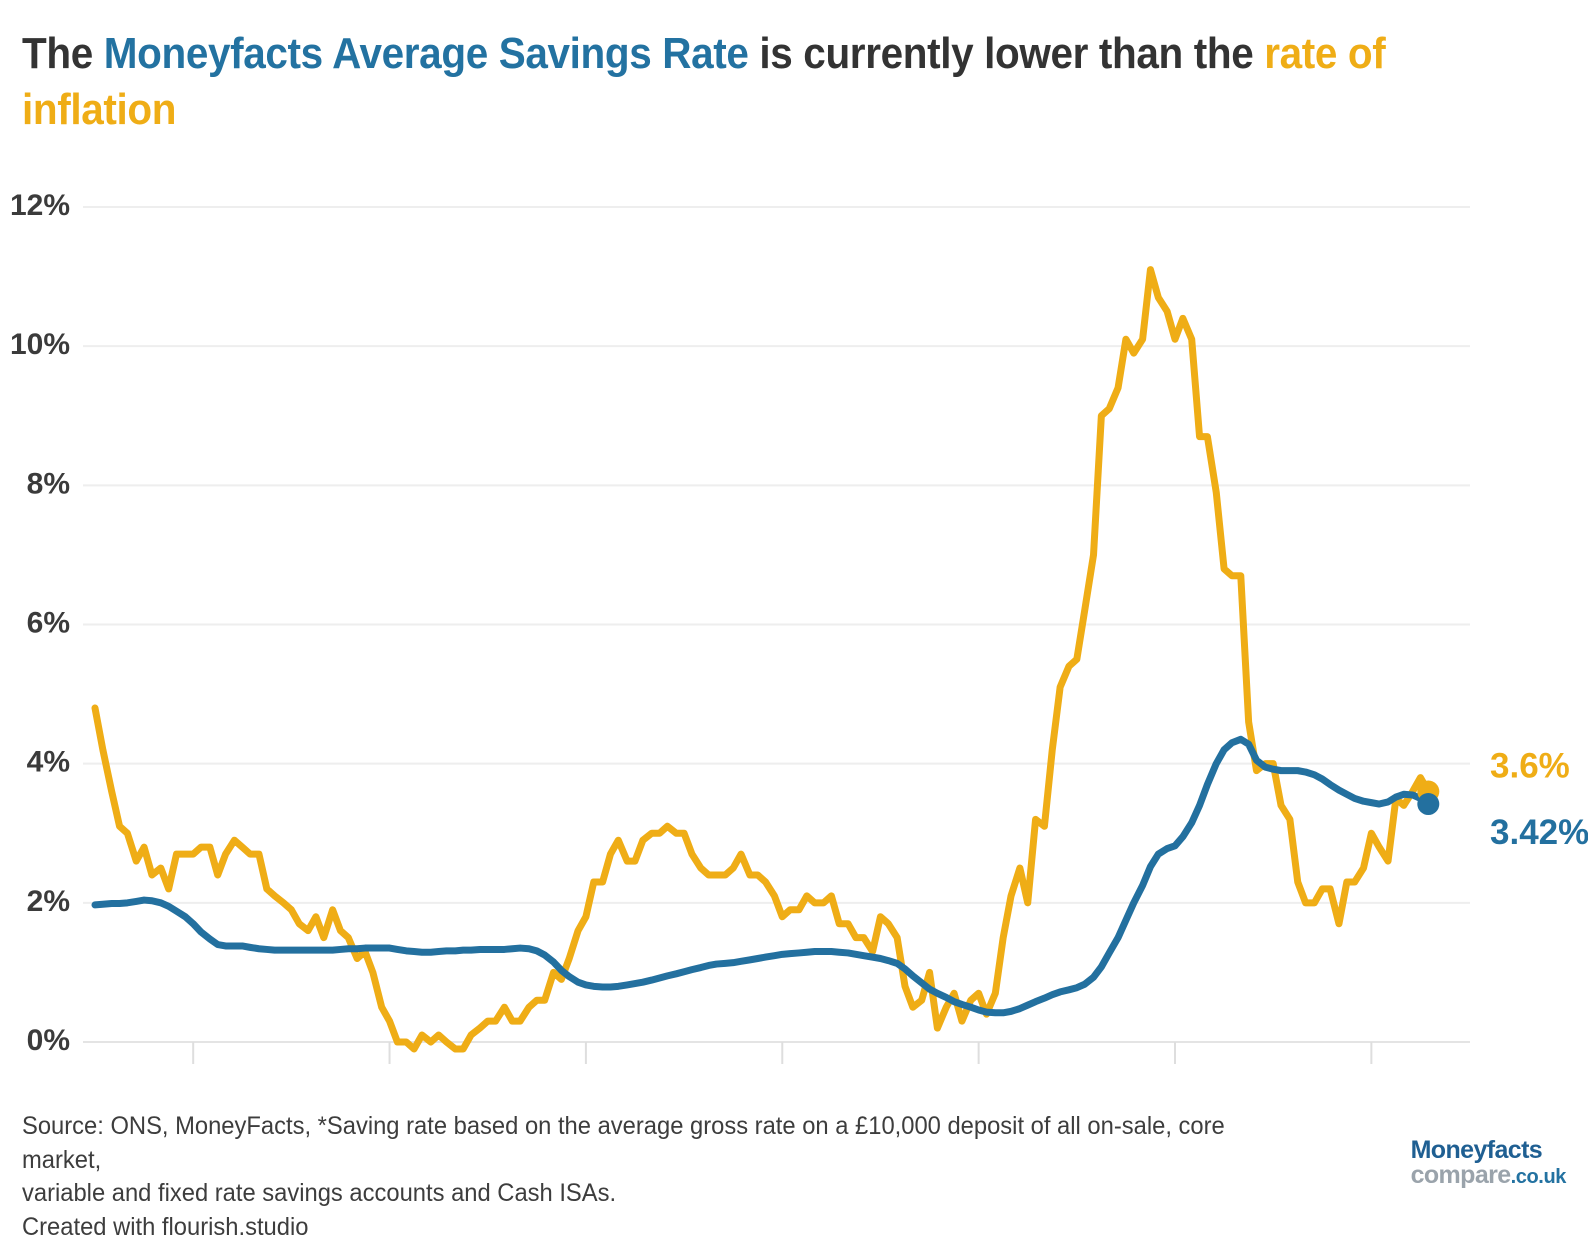 The height and width of the screenshot is (1248, 1588). What do you see at coordinates (165, 1226) in the screenshot?
I see `source-line-3: Created with flourish.studio` at bounding box center [165, 1226].